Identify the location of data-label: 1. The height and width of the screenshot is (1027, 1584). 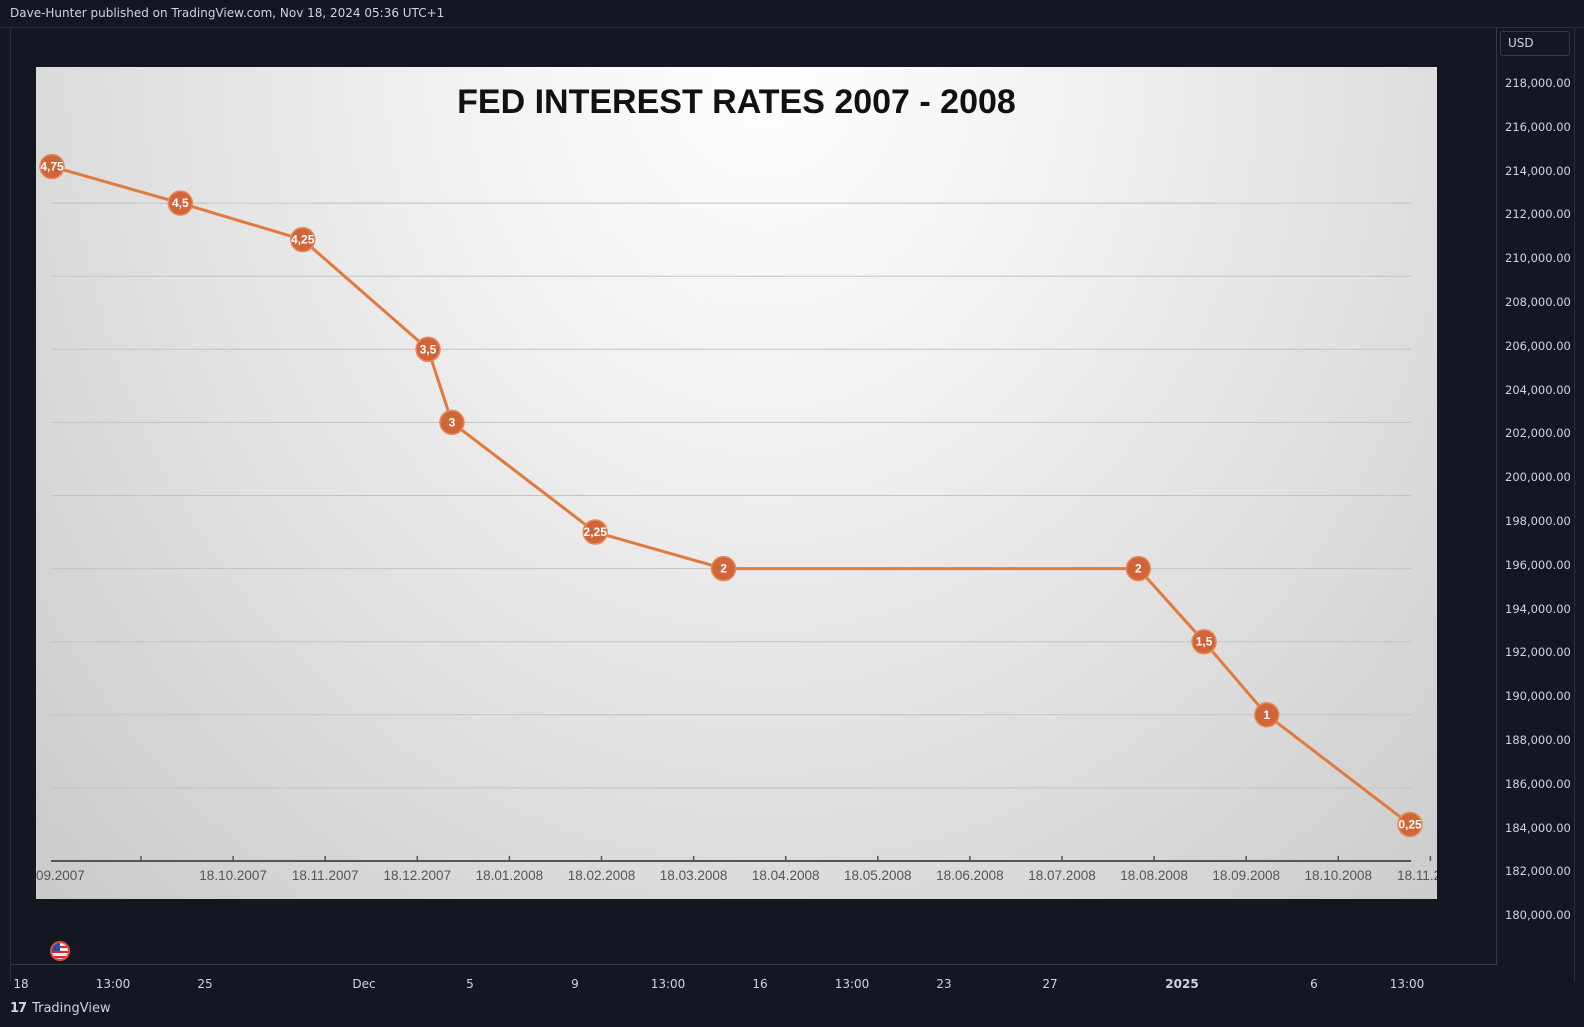
(1266, 715).